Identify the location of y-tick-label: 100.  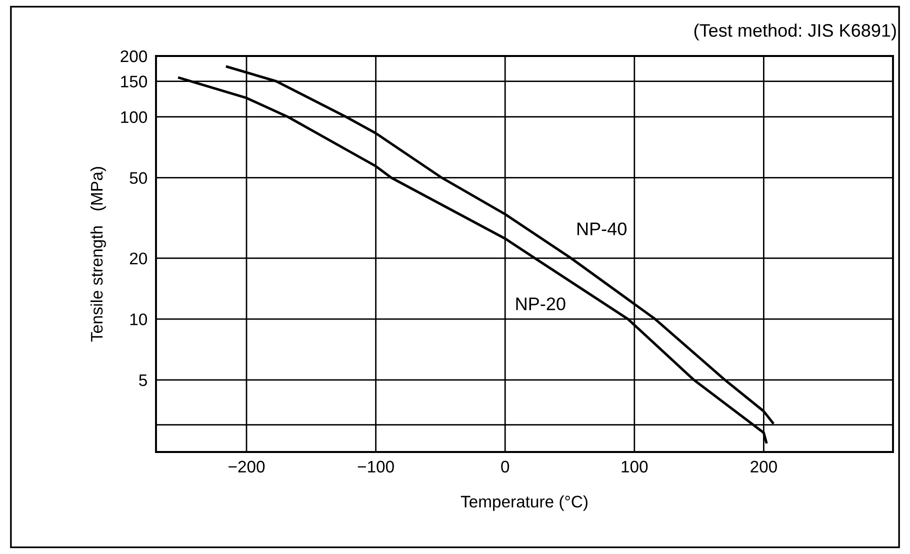
(134, 117).